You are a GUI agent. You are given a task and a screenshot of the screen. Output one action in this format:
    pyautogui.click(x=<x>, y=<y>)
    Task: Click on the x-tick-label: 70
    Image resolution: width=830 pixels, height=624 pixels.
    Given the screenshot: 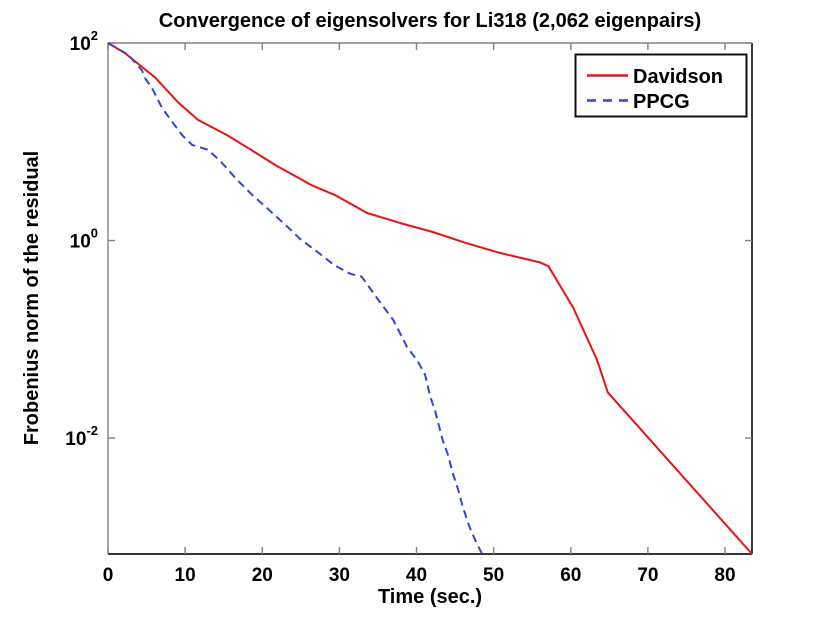 What is the action you would take?
    pyautogui.click(x=647, y=575)
    